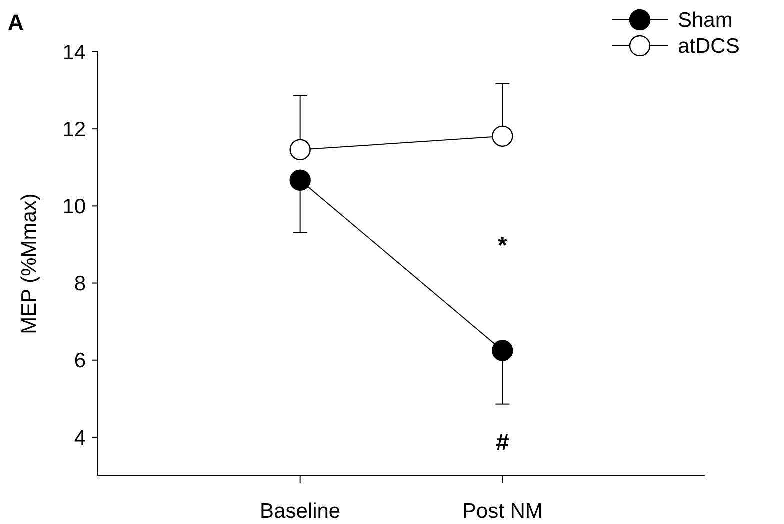 This screenshot has width=784, height=524. Describe the element at coordinates (74, 130) in the screenshot. I see `y-tick-label: 12` at that location.